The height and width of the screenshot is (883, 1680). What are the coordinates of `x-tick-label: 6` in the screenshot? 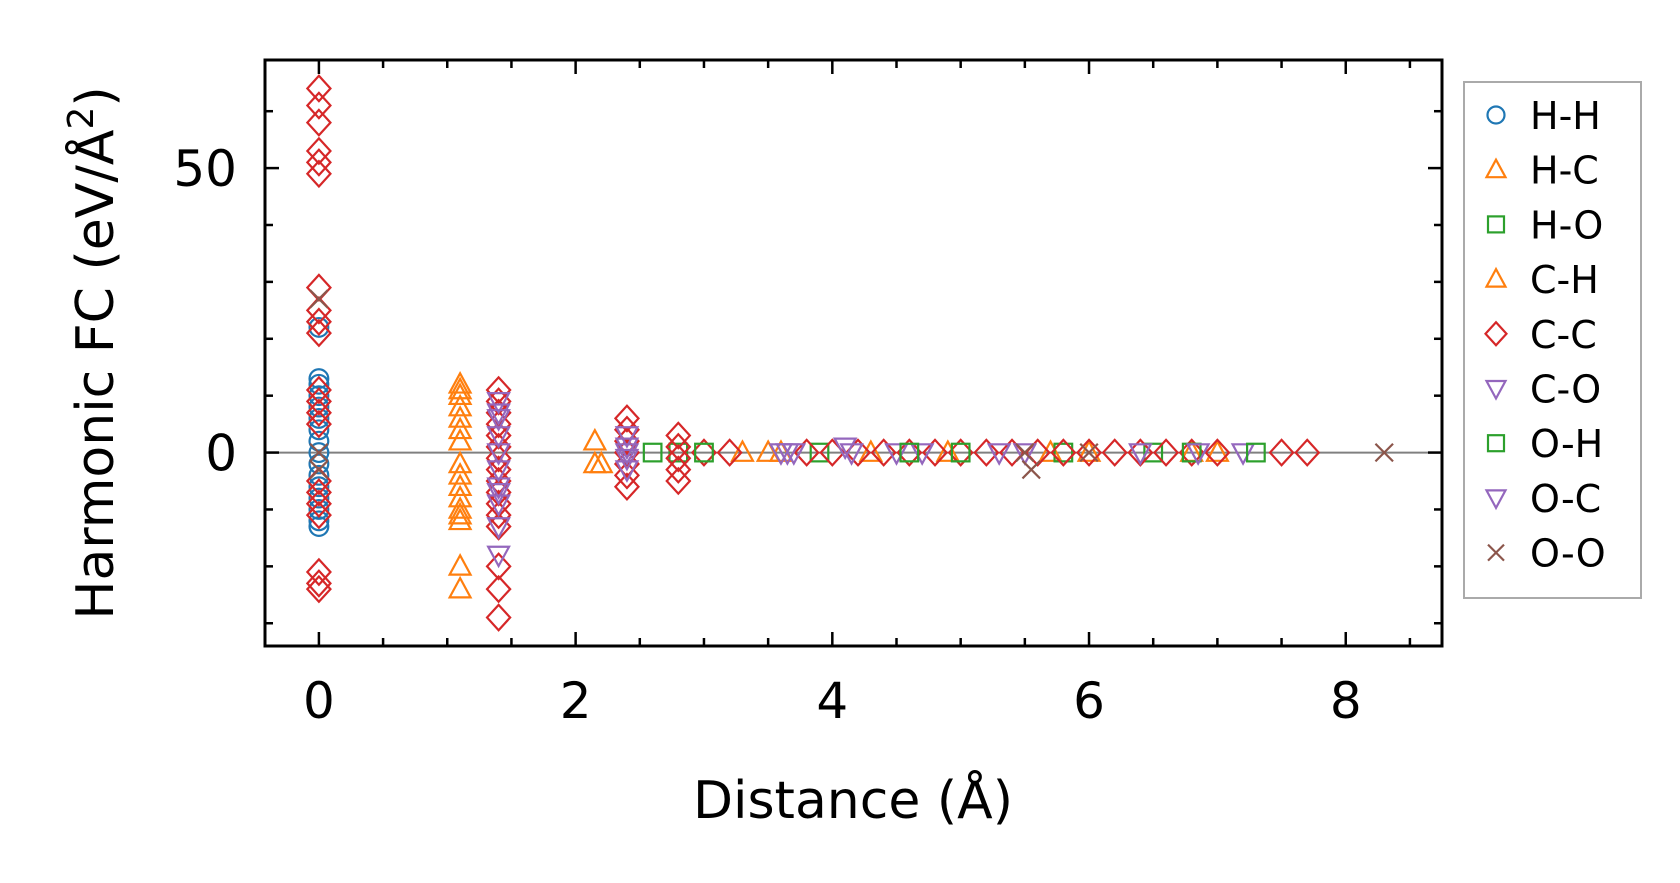 It's located at (1089, 701).